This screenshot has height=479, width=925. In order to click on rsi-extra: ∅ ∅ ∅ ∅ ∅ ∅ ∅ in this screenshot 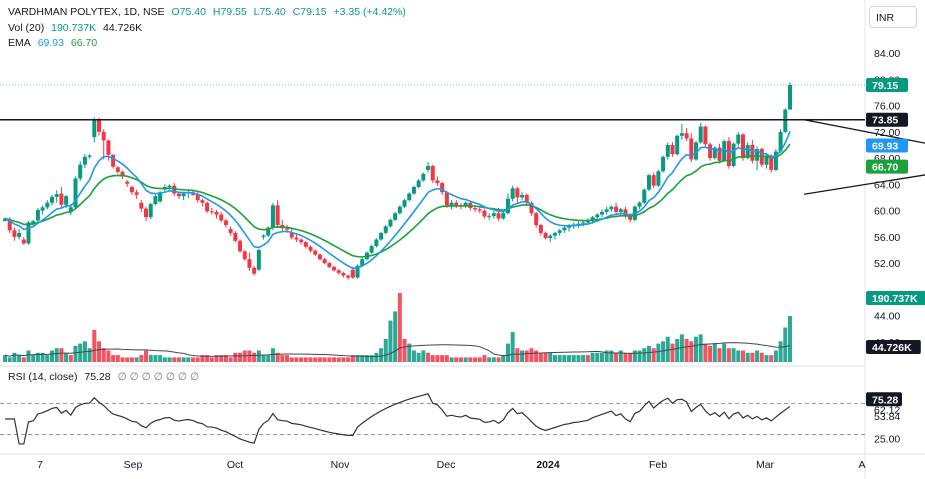, I will do `click(158, 377)`.